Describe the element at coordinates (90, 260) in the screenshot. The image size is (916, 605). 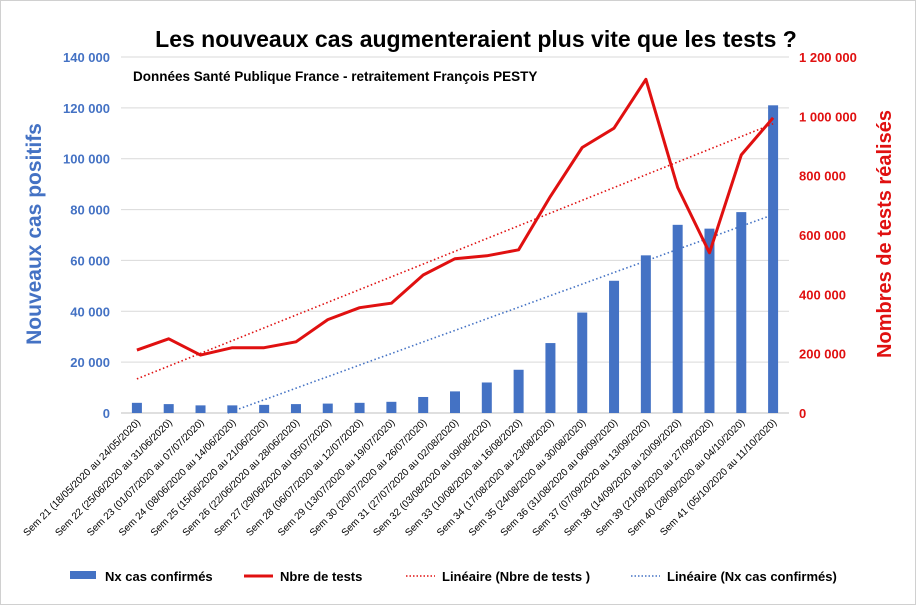
I see `y-left-tick-label: 60 000` at that location.